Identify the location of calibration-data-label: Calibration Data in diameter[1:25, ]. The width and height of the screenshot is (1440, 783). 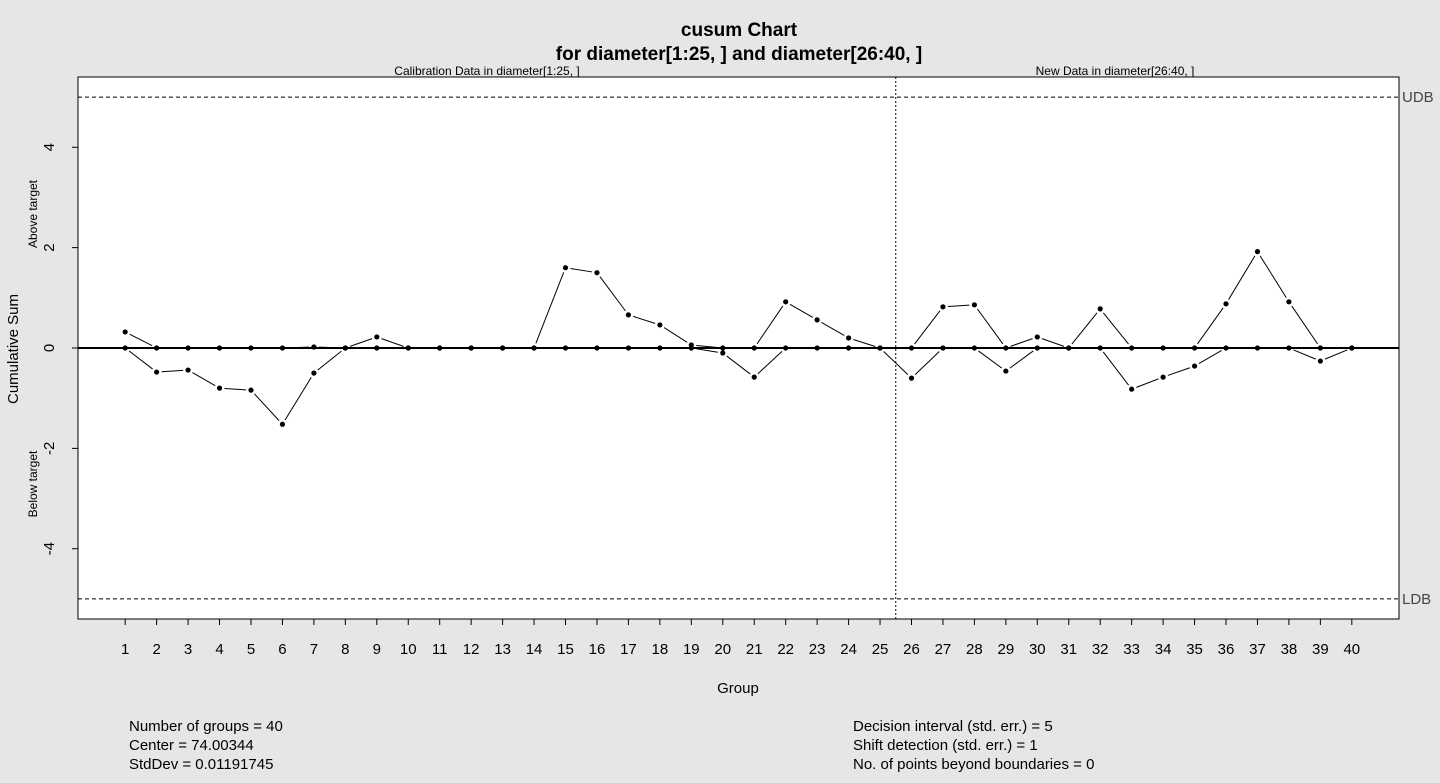
(486, 71).